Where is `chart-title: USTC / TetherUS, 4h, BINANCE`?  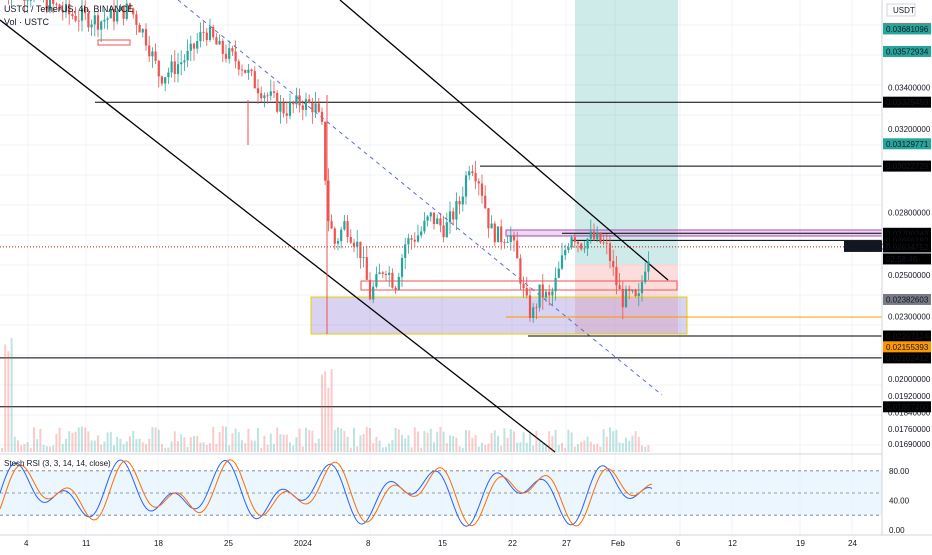
chart-title: USTC / TetherUS, 4h, BINANCE is located at coordinates (69, 9).